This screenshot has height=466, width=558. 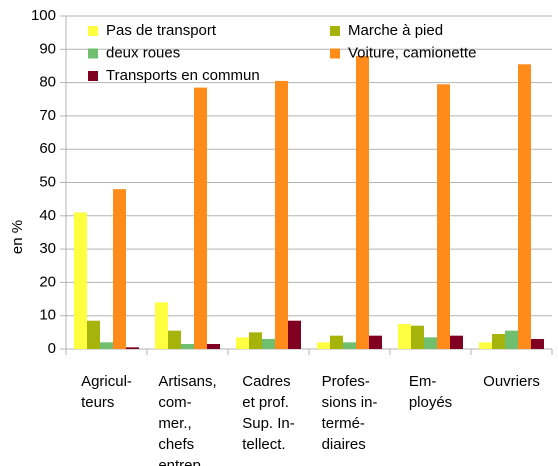 I want to click on x-tick-label: ployés, so click(x=430, y=402).